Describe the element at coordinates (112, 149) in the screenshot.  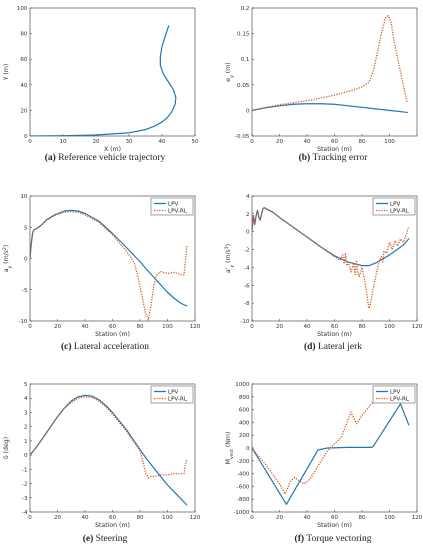
I see `x-axis-label: X (m)` at that location.